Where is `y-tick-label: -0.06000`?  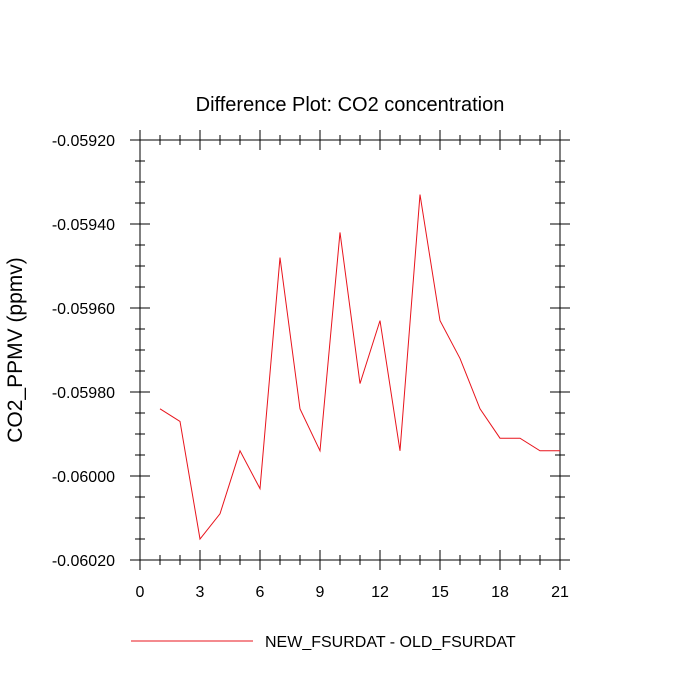
y-tick-label: -0.06000 is located at coordinates (83, 477).